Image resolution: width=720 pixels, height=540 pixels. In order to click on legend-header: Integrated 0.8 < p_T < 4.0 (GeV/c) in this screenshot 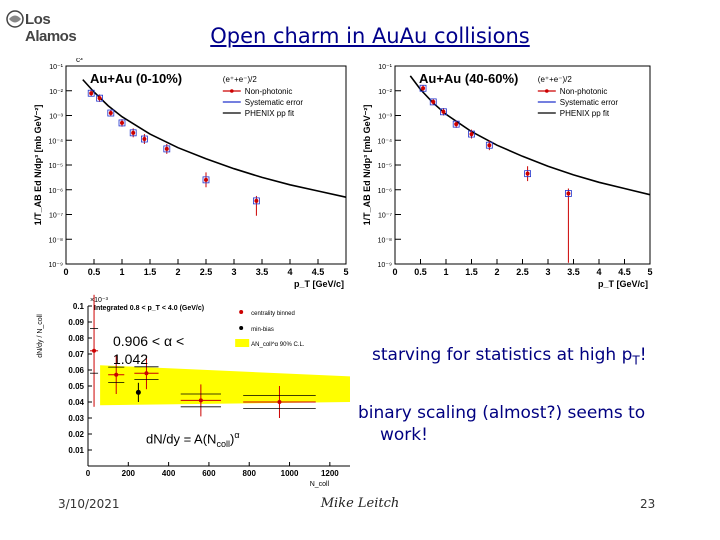, I will do `click(149, 308)`.